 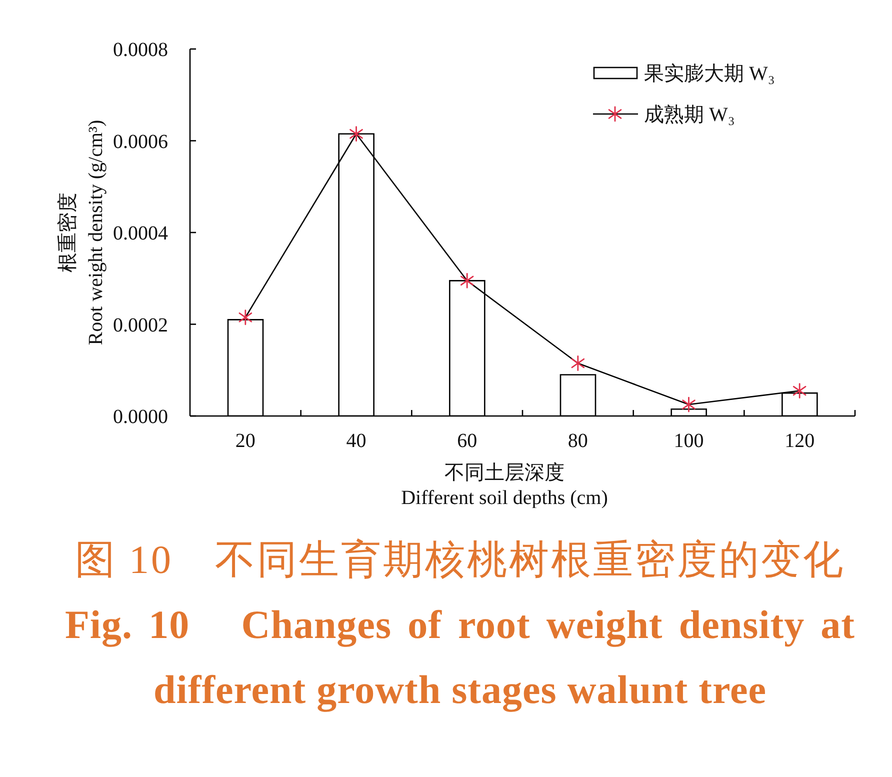 What do you see at coordinates (504, 485) in the screenshot?
I see `x-axis-title: 不同土层深度 Different soil depths (cm)` at bounding box center [504, 485].